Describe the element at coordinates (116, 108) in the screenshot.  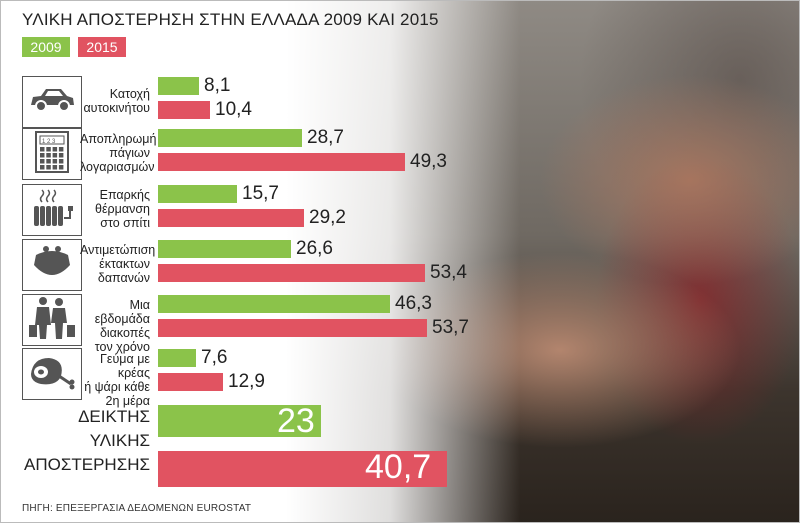
I see `category-label-line: αυτοκινήτου` at that location.